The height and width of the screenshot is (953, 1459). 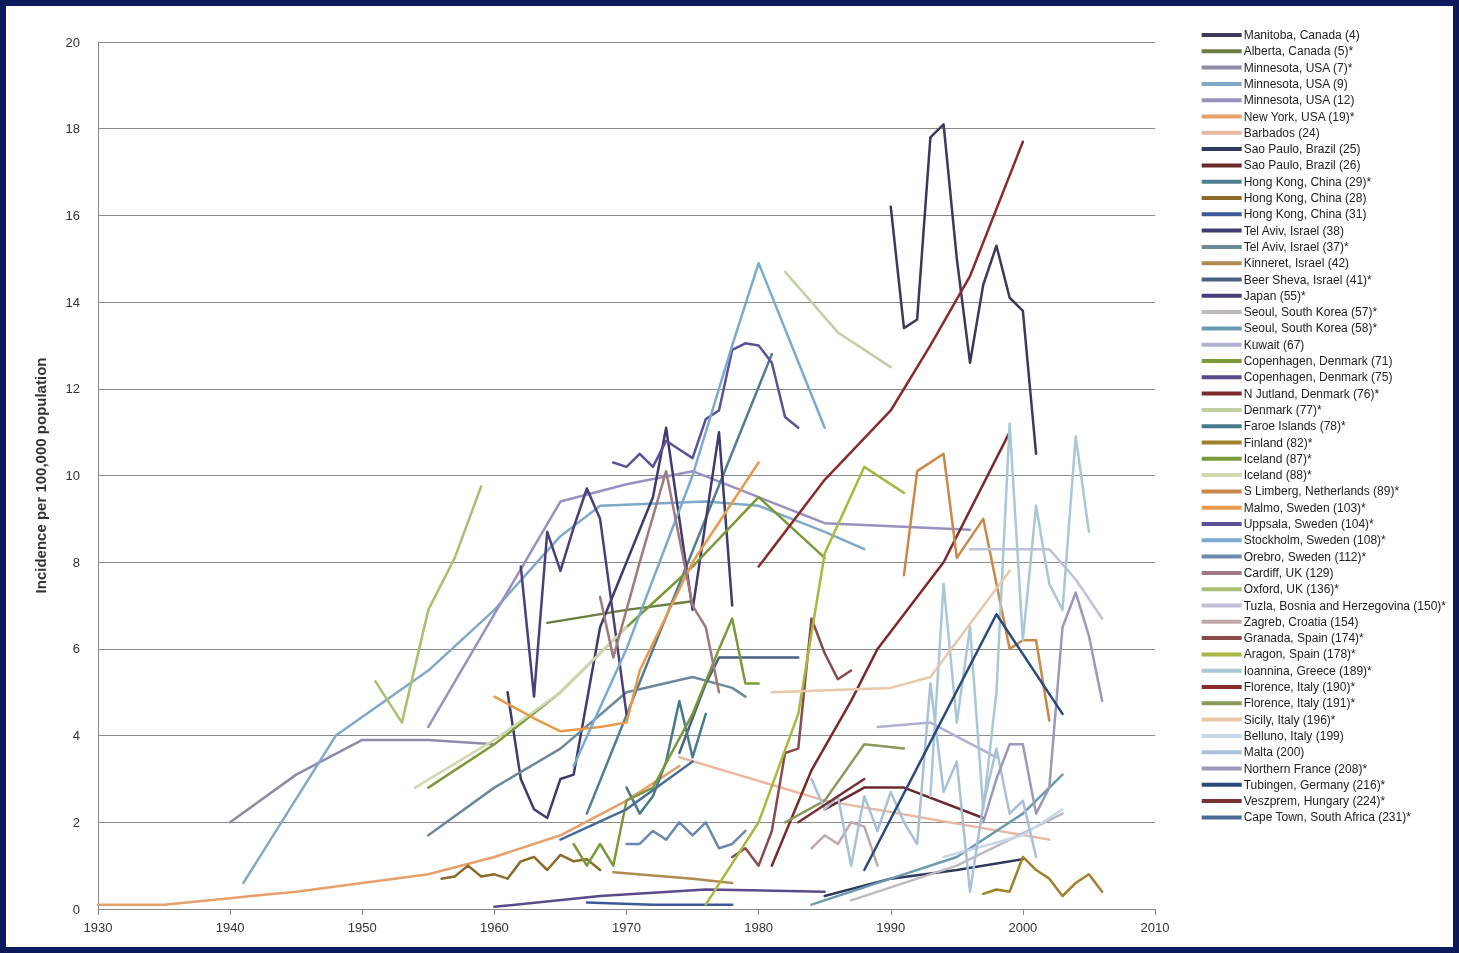 I want to click on y-tick-label: 10, so click(x=72, y=475).